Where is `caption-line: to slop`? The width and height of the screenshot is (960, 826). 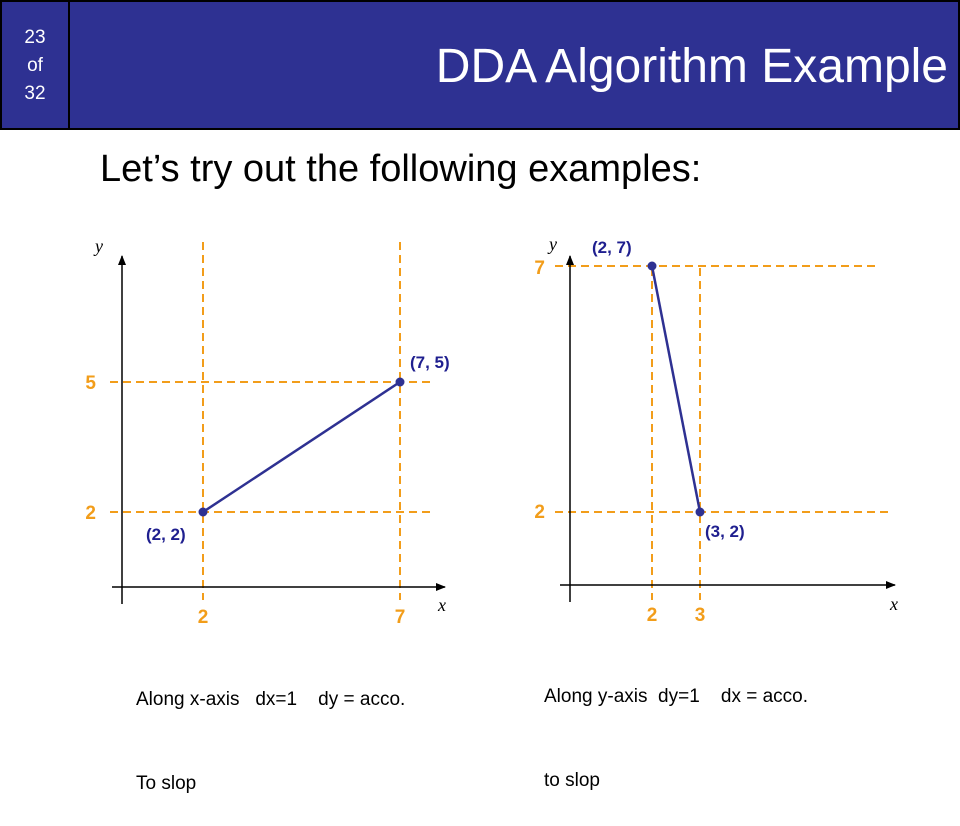
caption-line: to slop is located at coordinates (572, 780).